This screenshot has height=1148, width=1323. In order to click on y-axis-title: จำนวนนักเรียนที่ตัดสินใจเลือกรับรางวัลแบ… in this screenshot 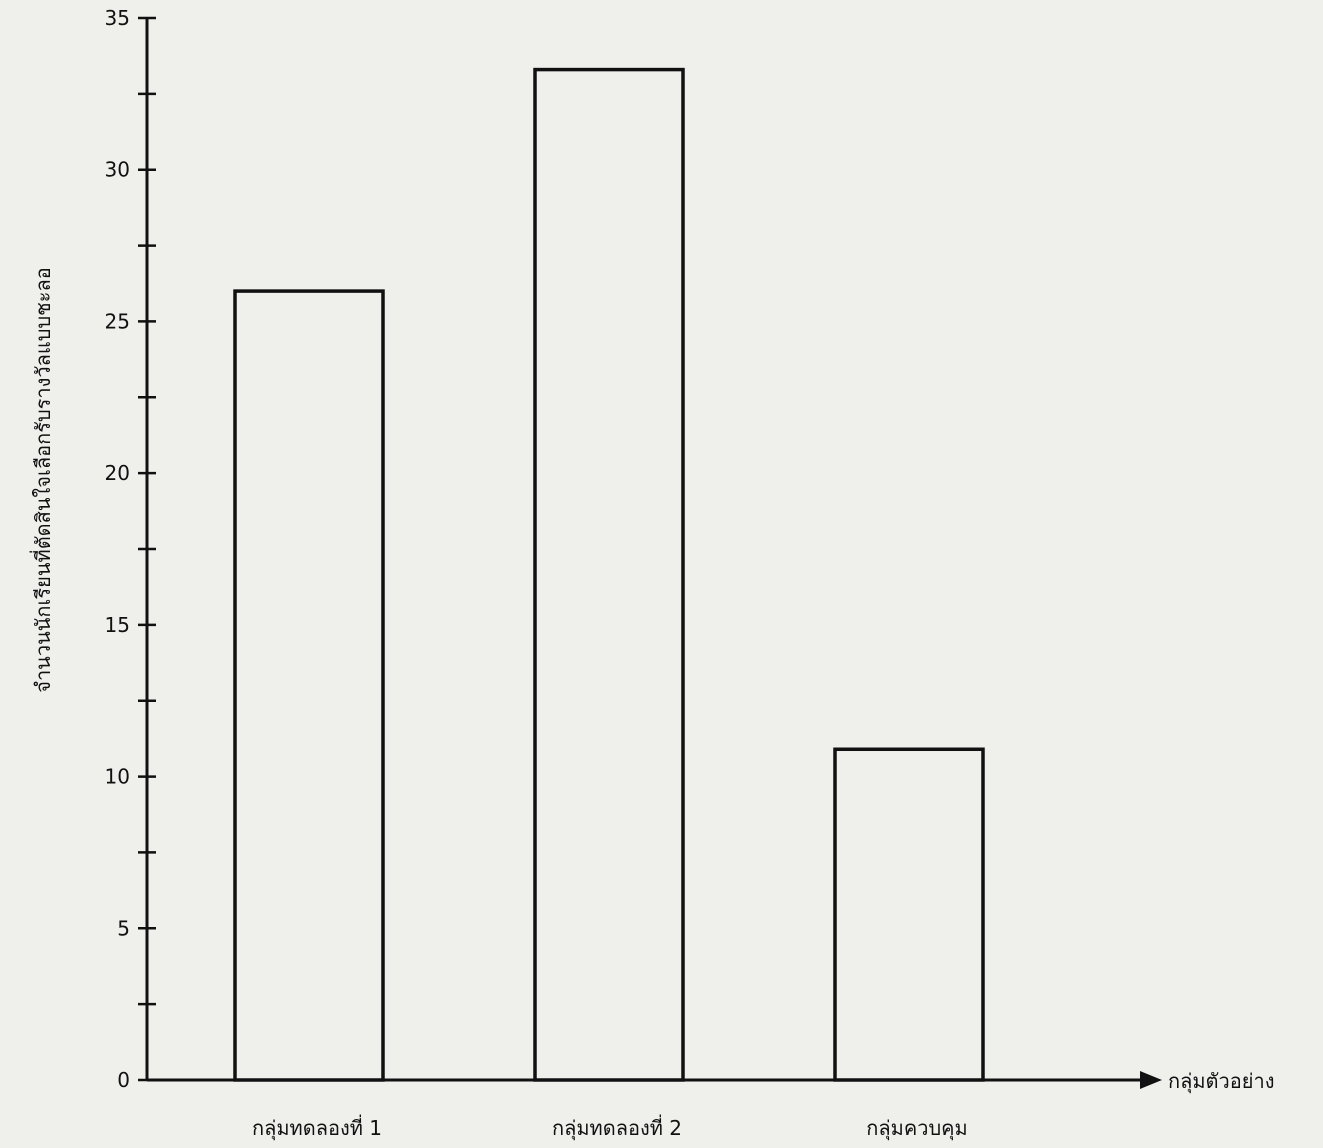, I will do `click(42, 480)`.